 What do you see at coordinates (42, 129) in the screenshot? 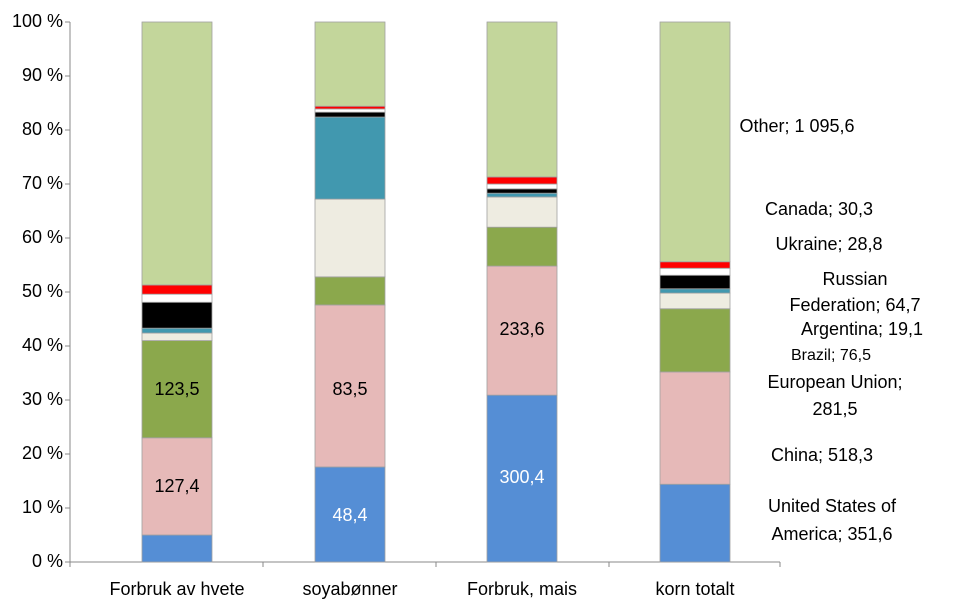
I see `y-tick-label: 80 %` at bounding box center [42, 129].